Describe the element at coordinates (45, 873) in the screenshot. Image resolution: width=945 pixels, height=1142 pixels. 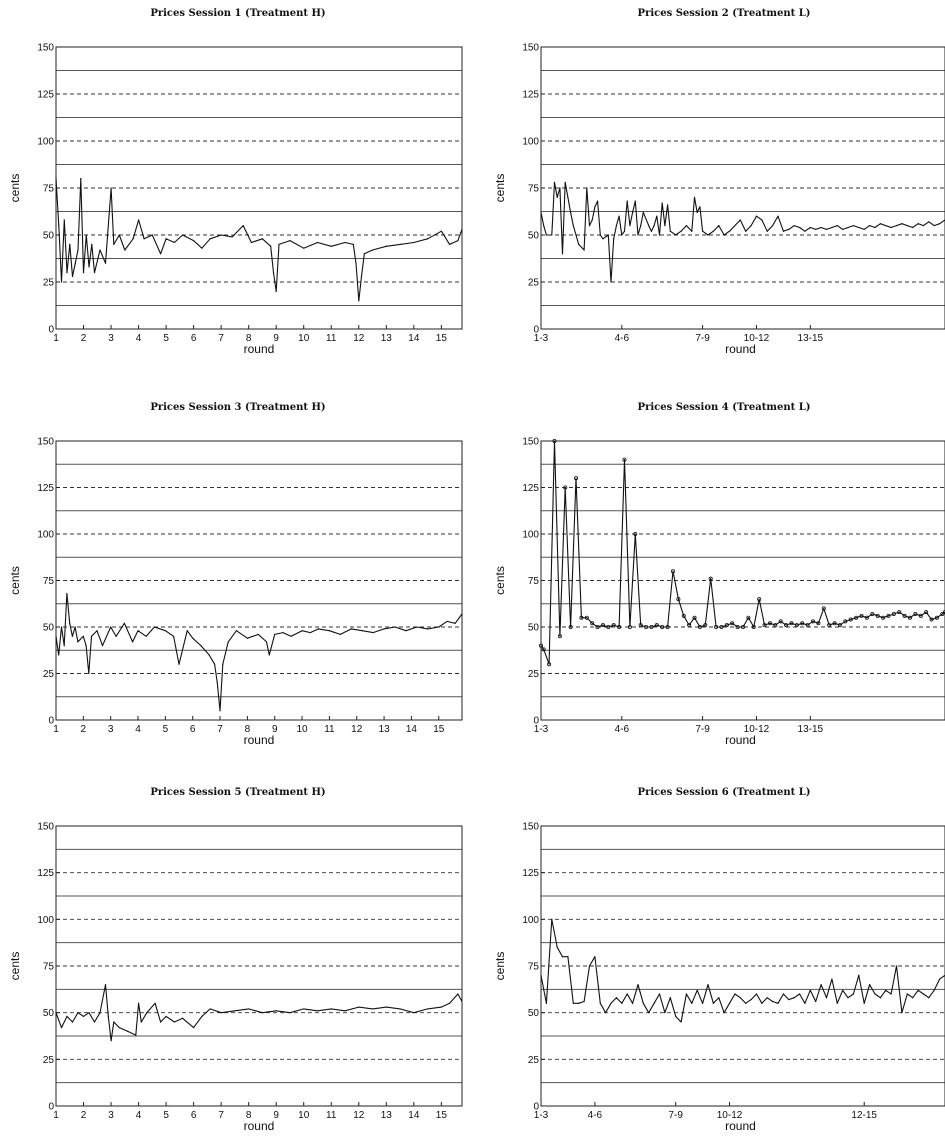
I see `chart-5-ytick-label-5: 125` at that location.